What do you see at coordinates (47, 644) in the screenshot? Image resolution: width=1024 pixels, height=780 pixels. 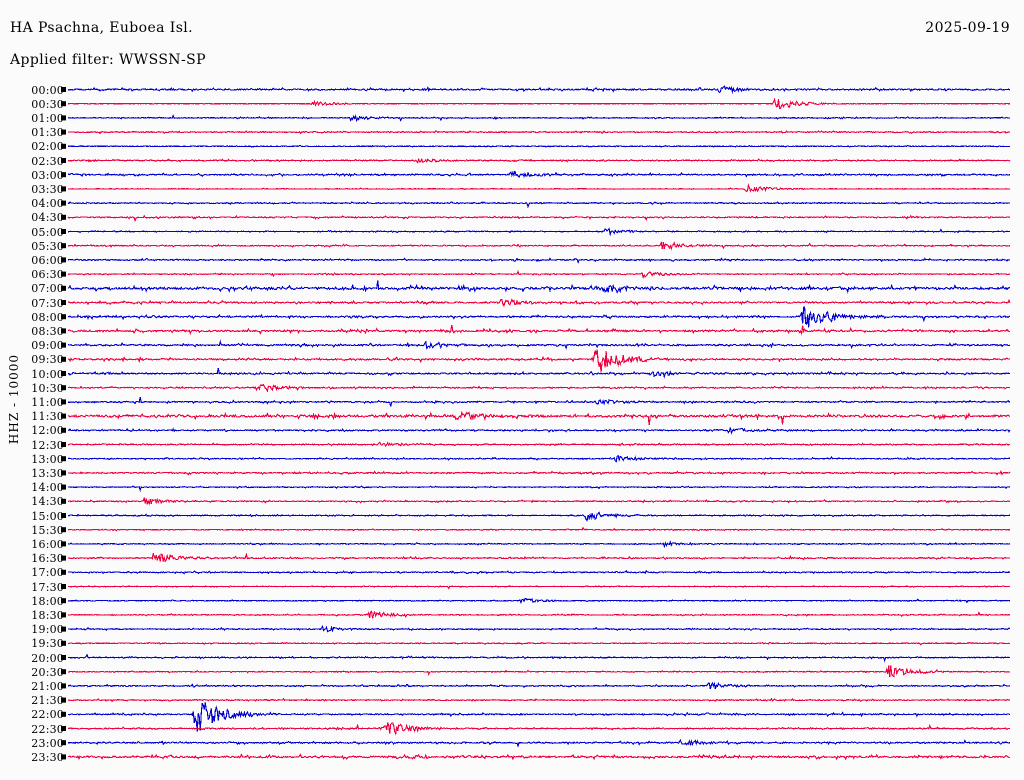 I see `time-label-19-30: 19:30` at bounding box center [47, 644].